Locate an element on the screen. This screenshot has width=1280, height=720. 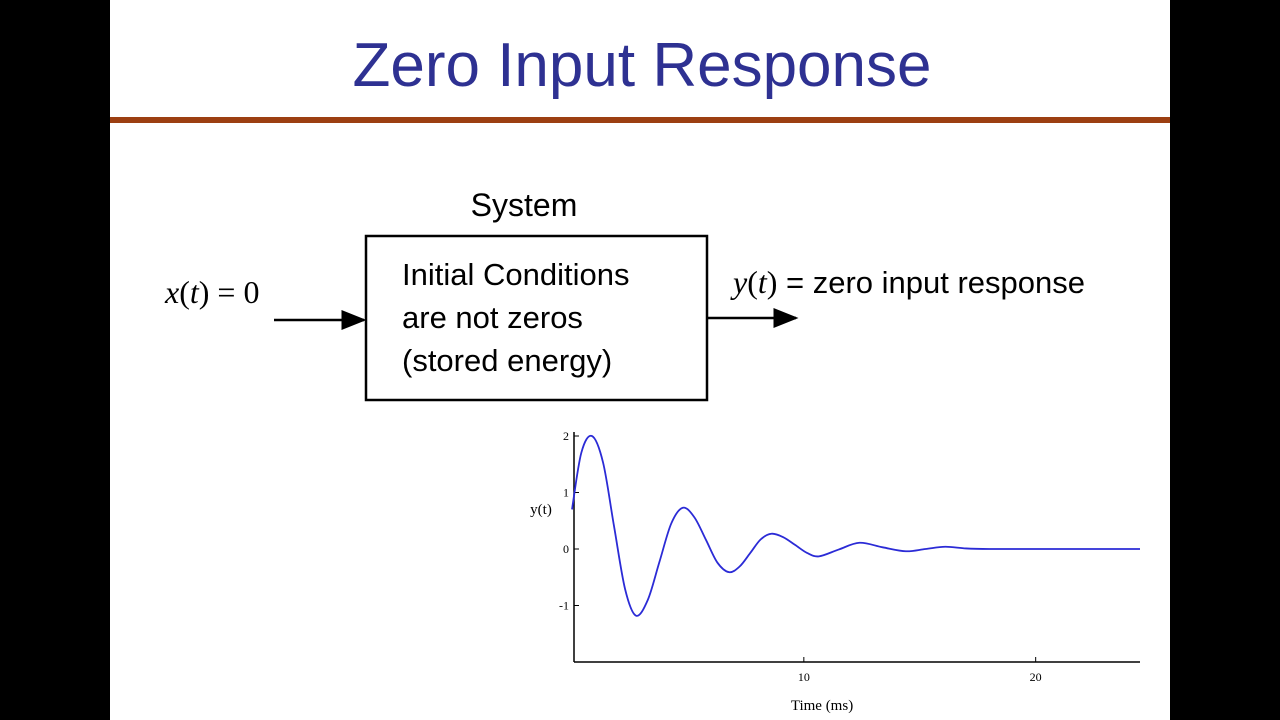
output-text: = zero input response is located at coordinates (931, 282).